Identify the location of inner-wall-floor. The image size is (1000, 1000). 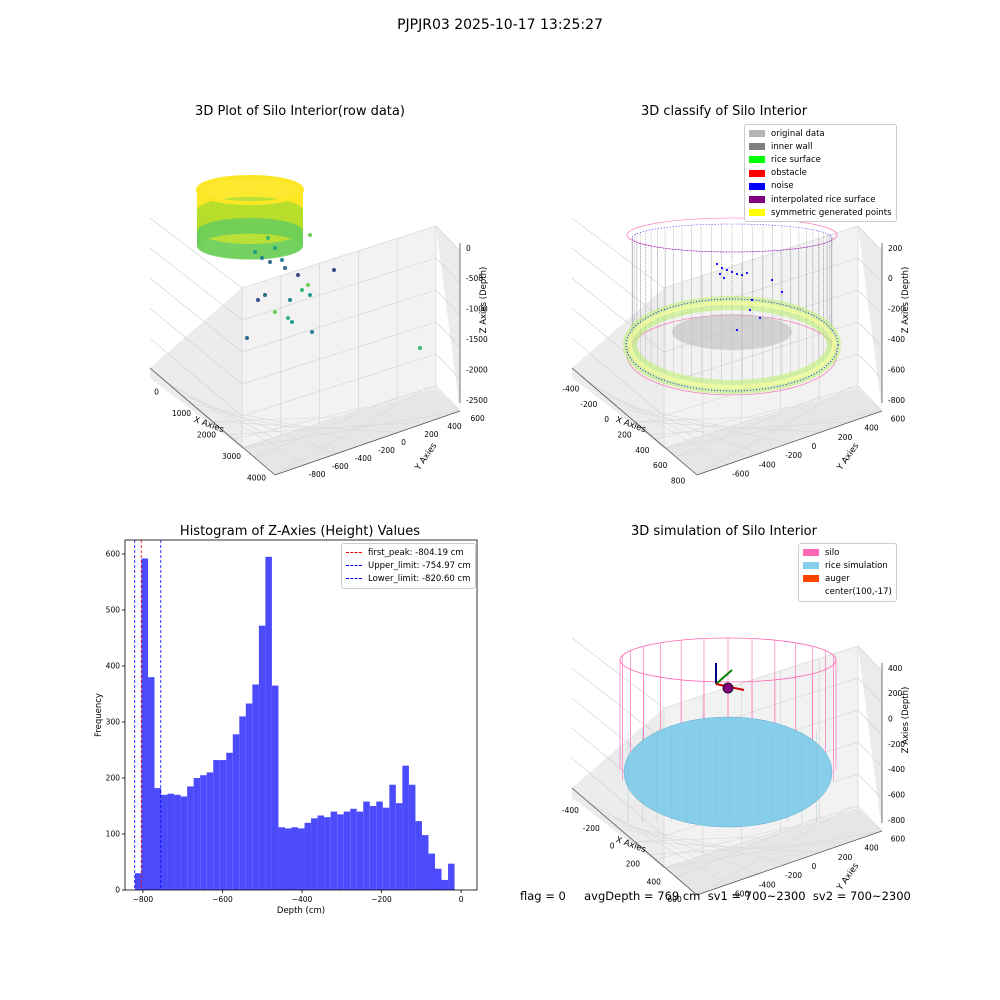
(732, 332).